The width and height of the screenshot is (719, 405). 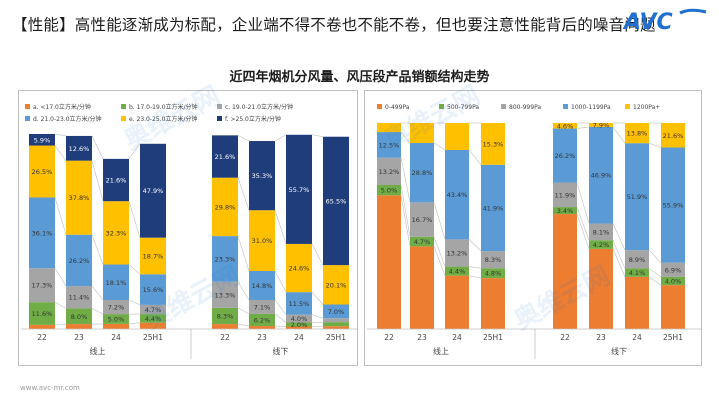 I want to click on data-label: 32.3%, so click(x=116, y=233).